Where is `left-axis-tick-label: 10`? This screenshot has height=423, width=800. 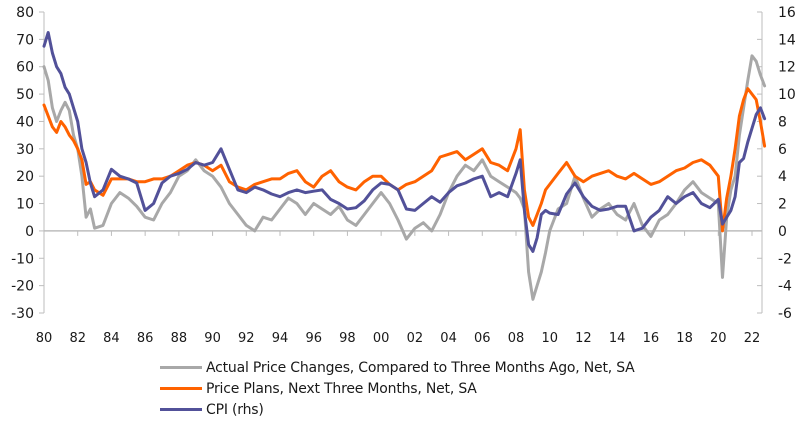 left-axis-tick-label: 10 is located at coordinates (25, 205).